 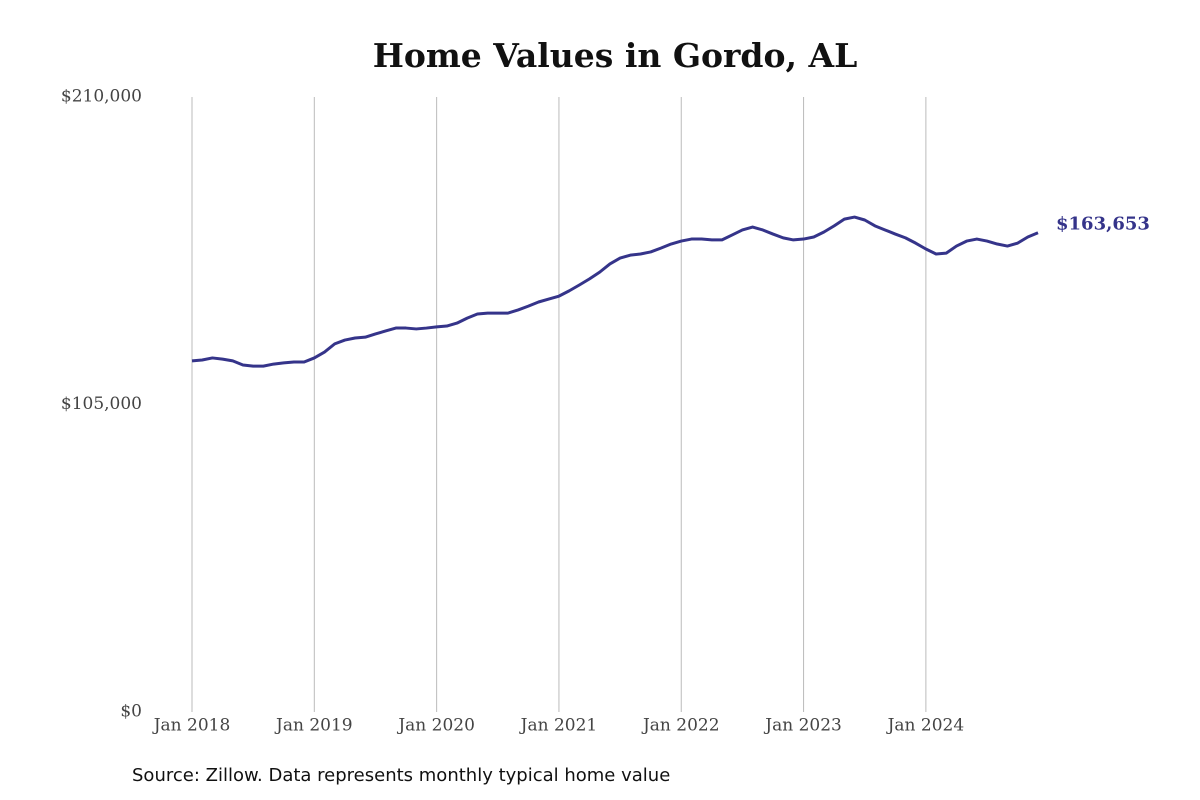 I want to click on x-tick-label: Jan 2021, so click(x=558, y=726).